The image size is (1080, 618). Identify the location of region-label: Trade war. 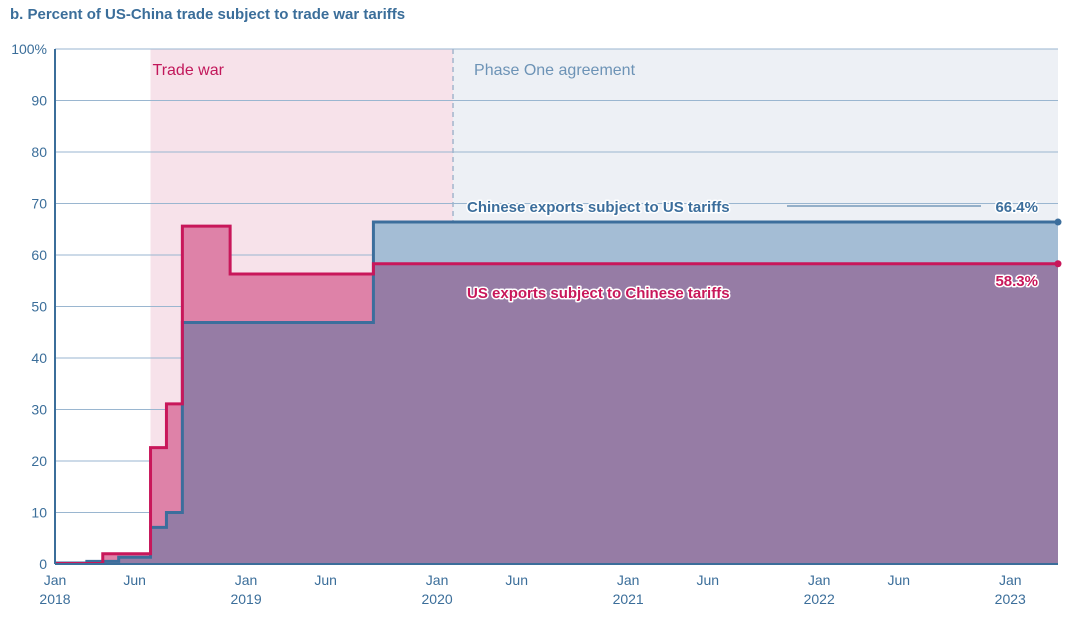
(189, 70).